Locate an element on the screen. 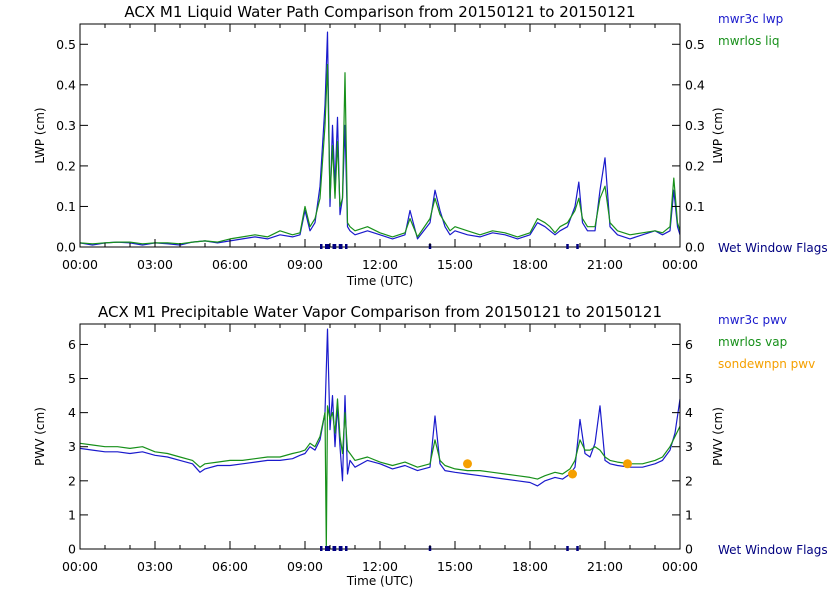 This screenshot has width=840, height=600. y-tick-label-left: 0.3 is located at coordinates (66, 125).